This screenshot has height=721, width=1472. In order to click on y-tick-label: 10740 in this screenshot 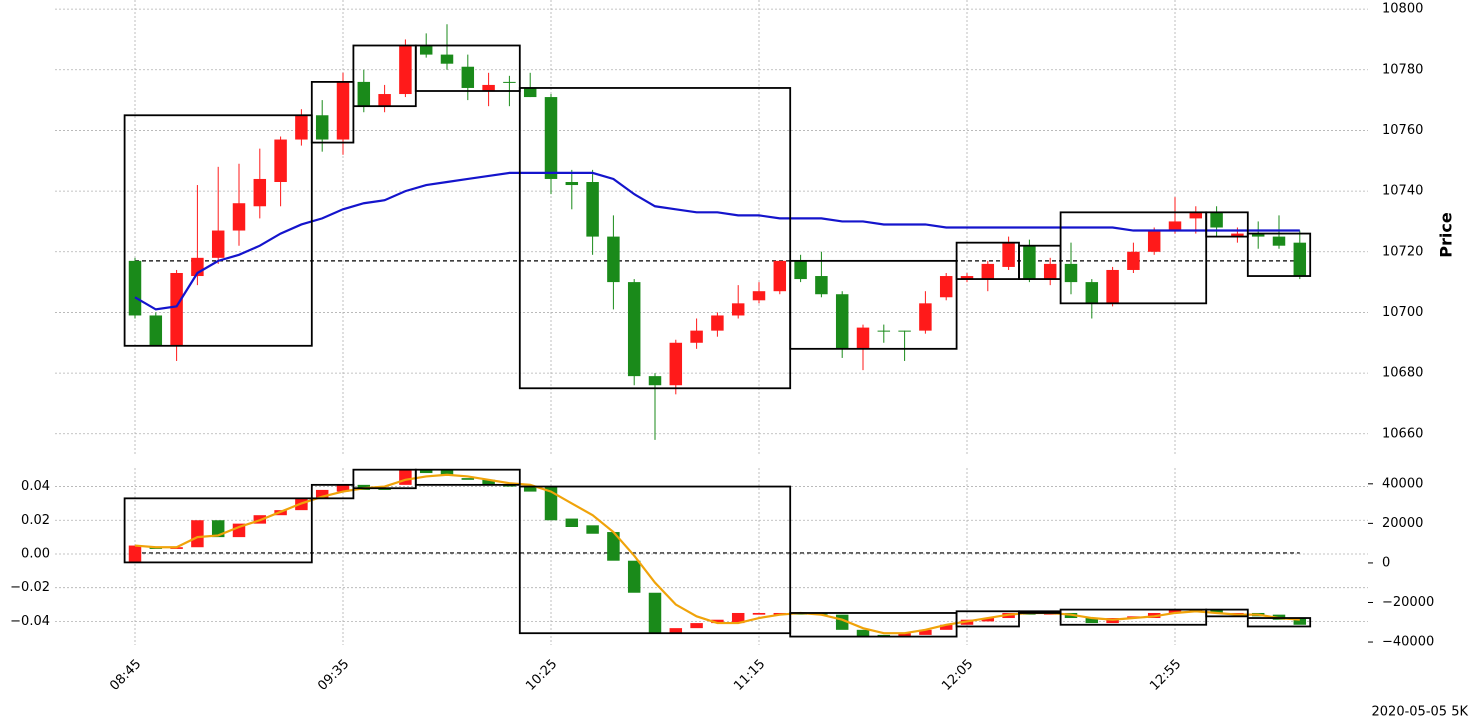, I will do `click(1402, 191)`.